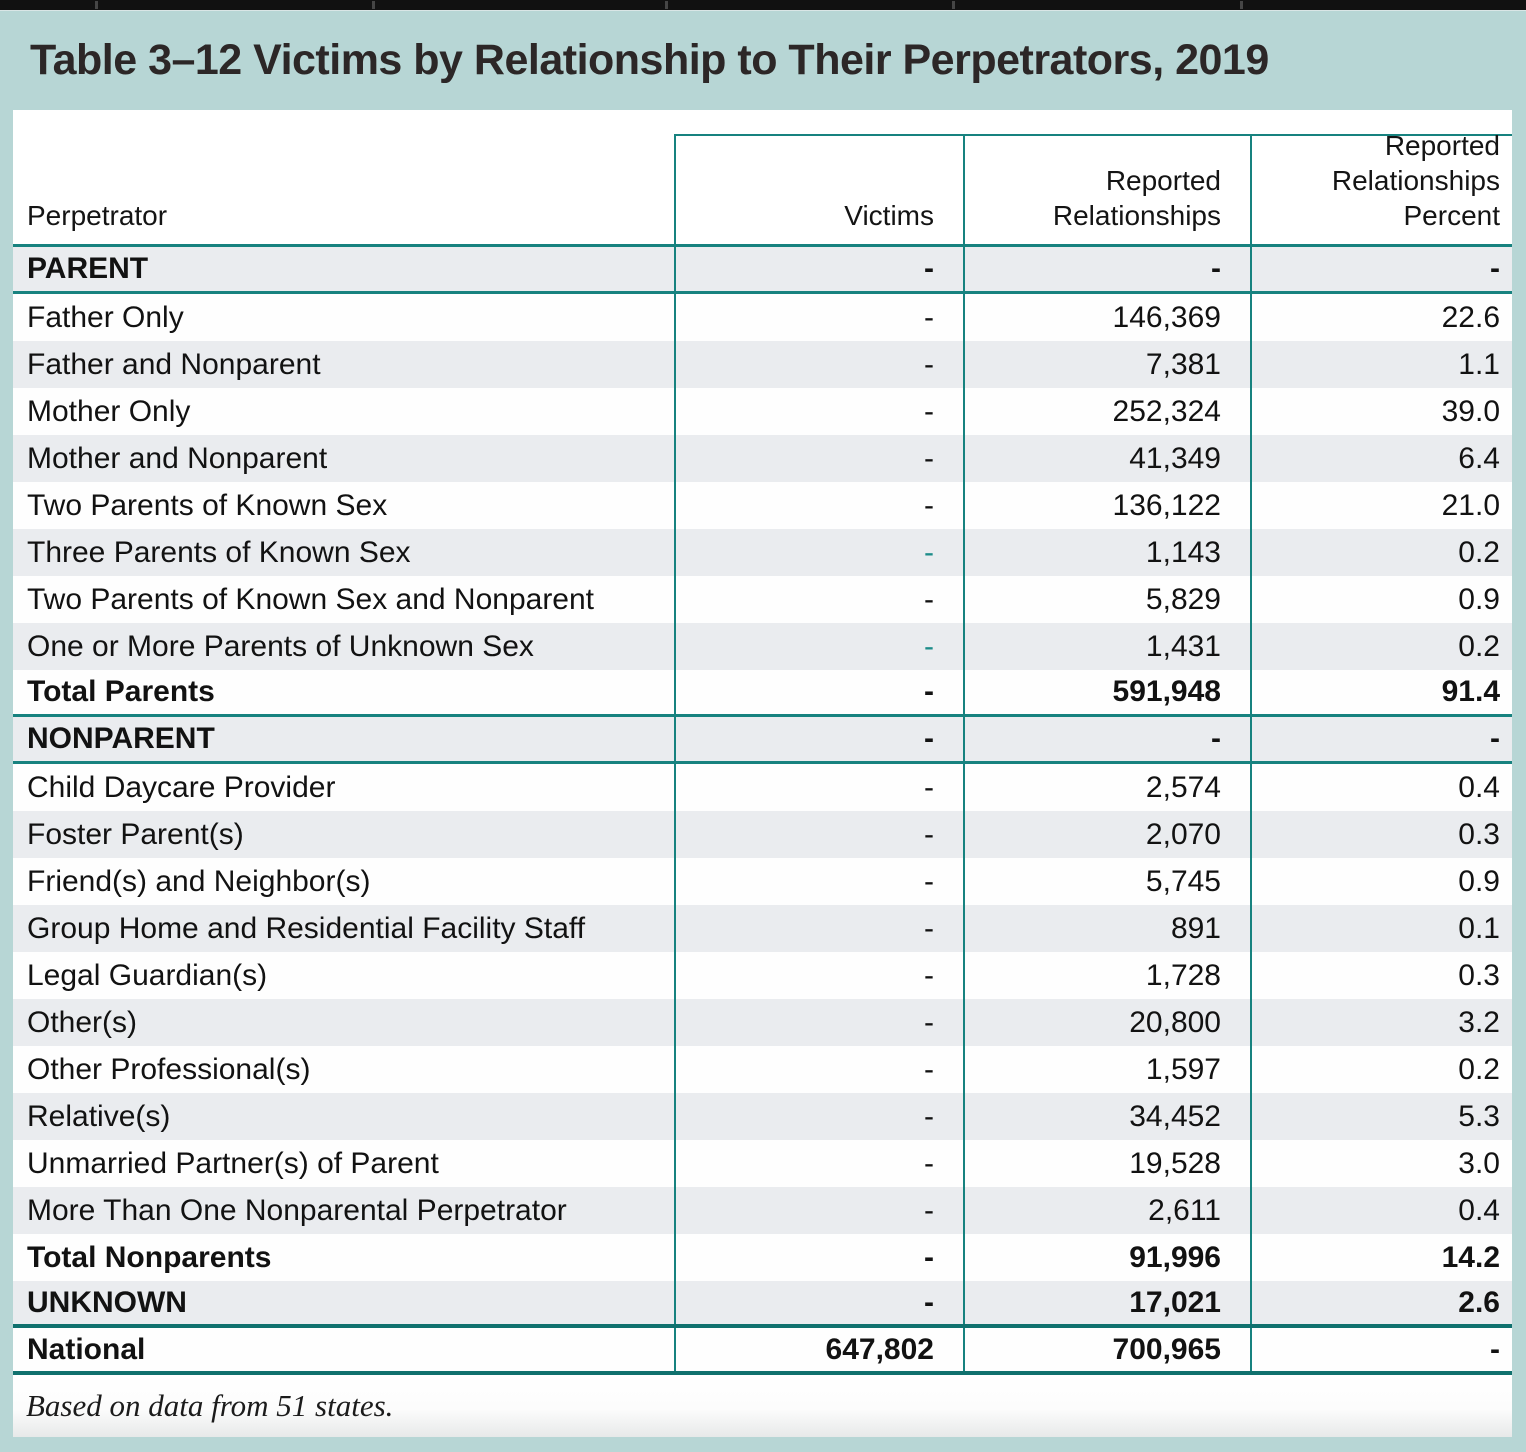 This screenshot has width=1526, height=1452. I want to click on cell-reported-relationships-percent: 39.0, so click(1381, 411).